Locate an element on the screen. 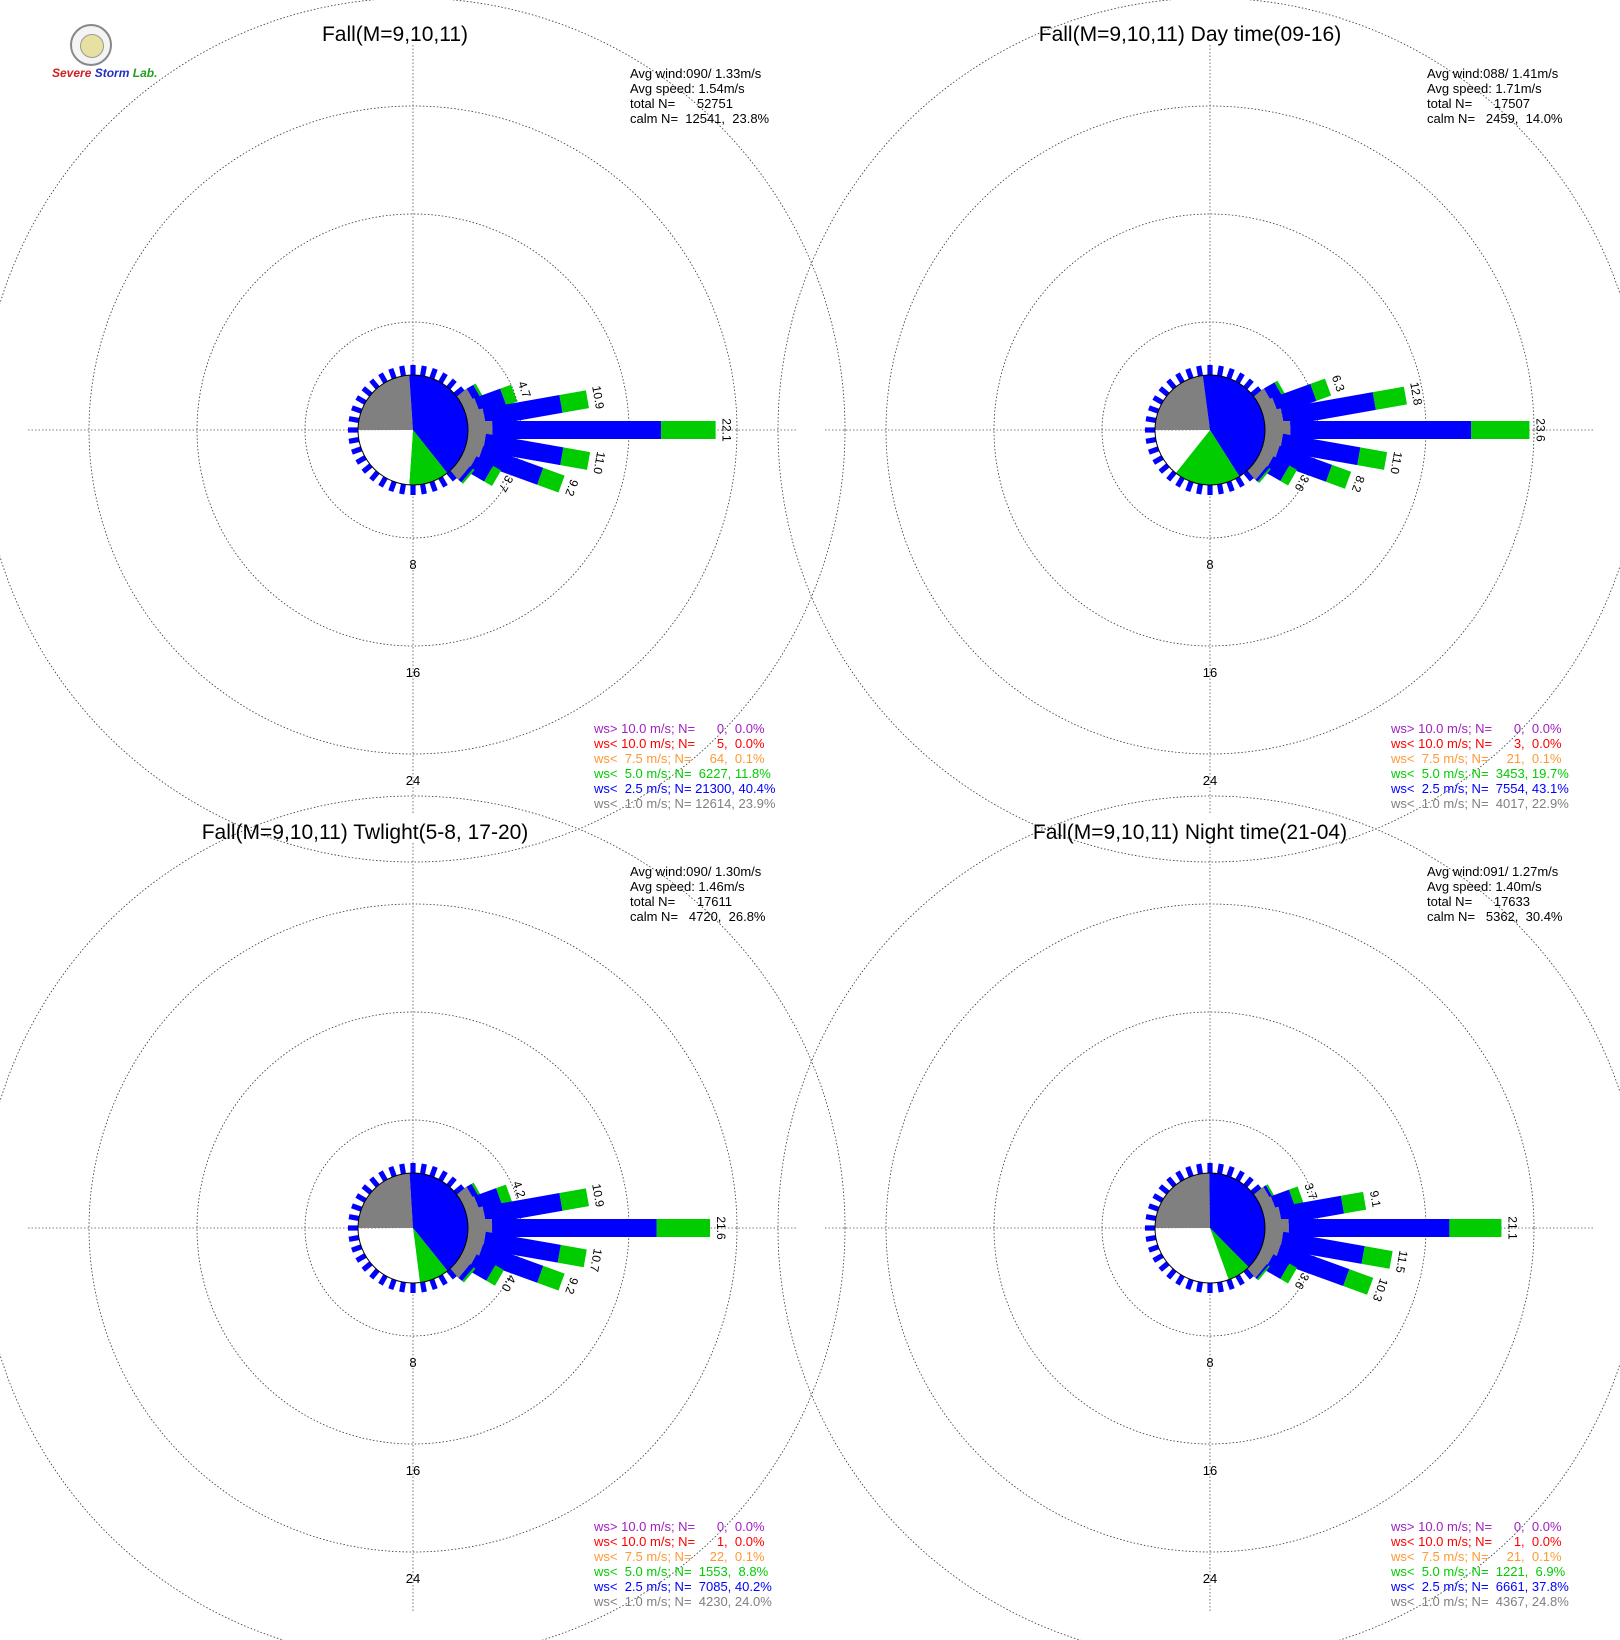  petal-label: 21.1 is located at coordinates (1512, 1228).